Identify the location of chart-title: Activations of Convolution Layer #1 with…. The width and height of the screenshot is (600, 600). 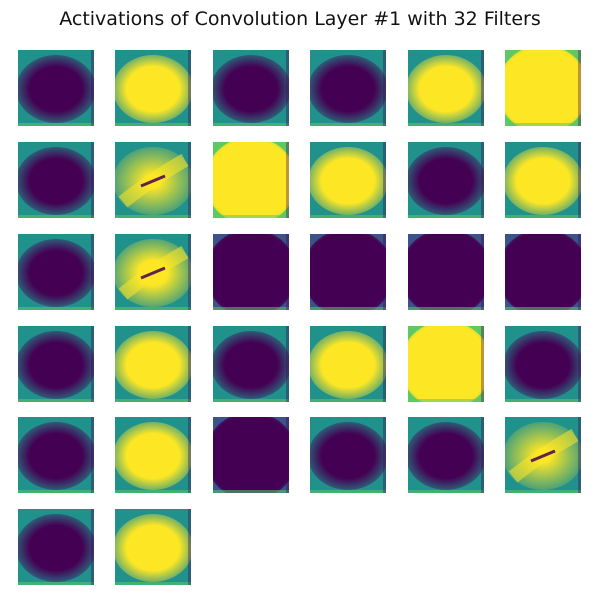
(300, 19).